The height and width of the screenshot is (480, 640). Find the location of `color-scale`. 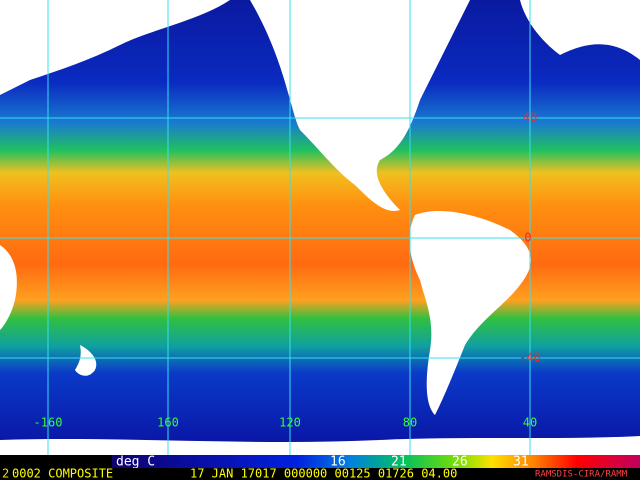

color-scale is located at coordinates (376, 461).